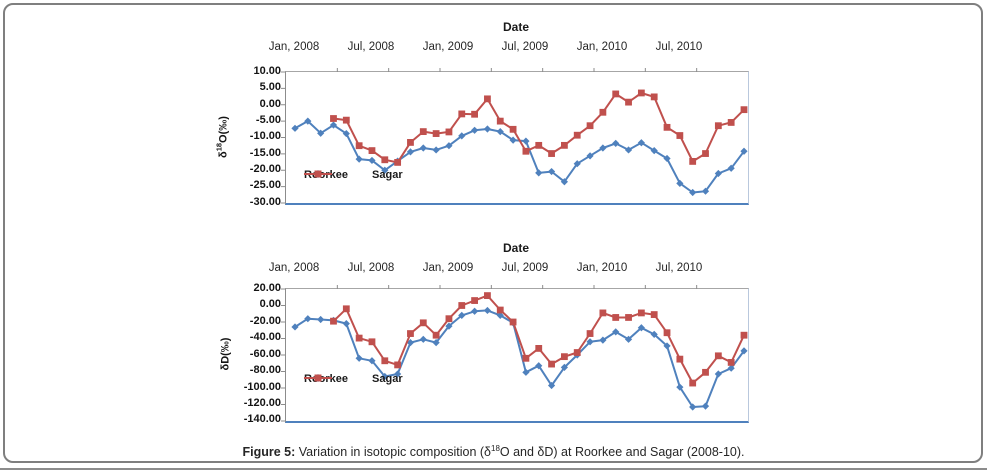  Describe the element at coordinates (515, 27) in the screenshot. I see `top-chart-x-axis-title: Date` at that location.